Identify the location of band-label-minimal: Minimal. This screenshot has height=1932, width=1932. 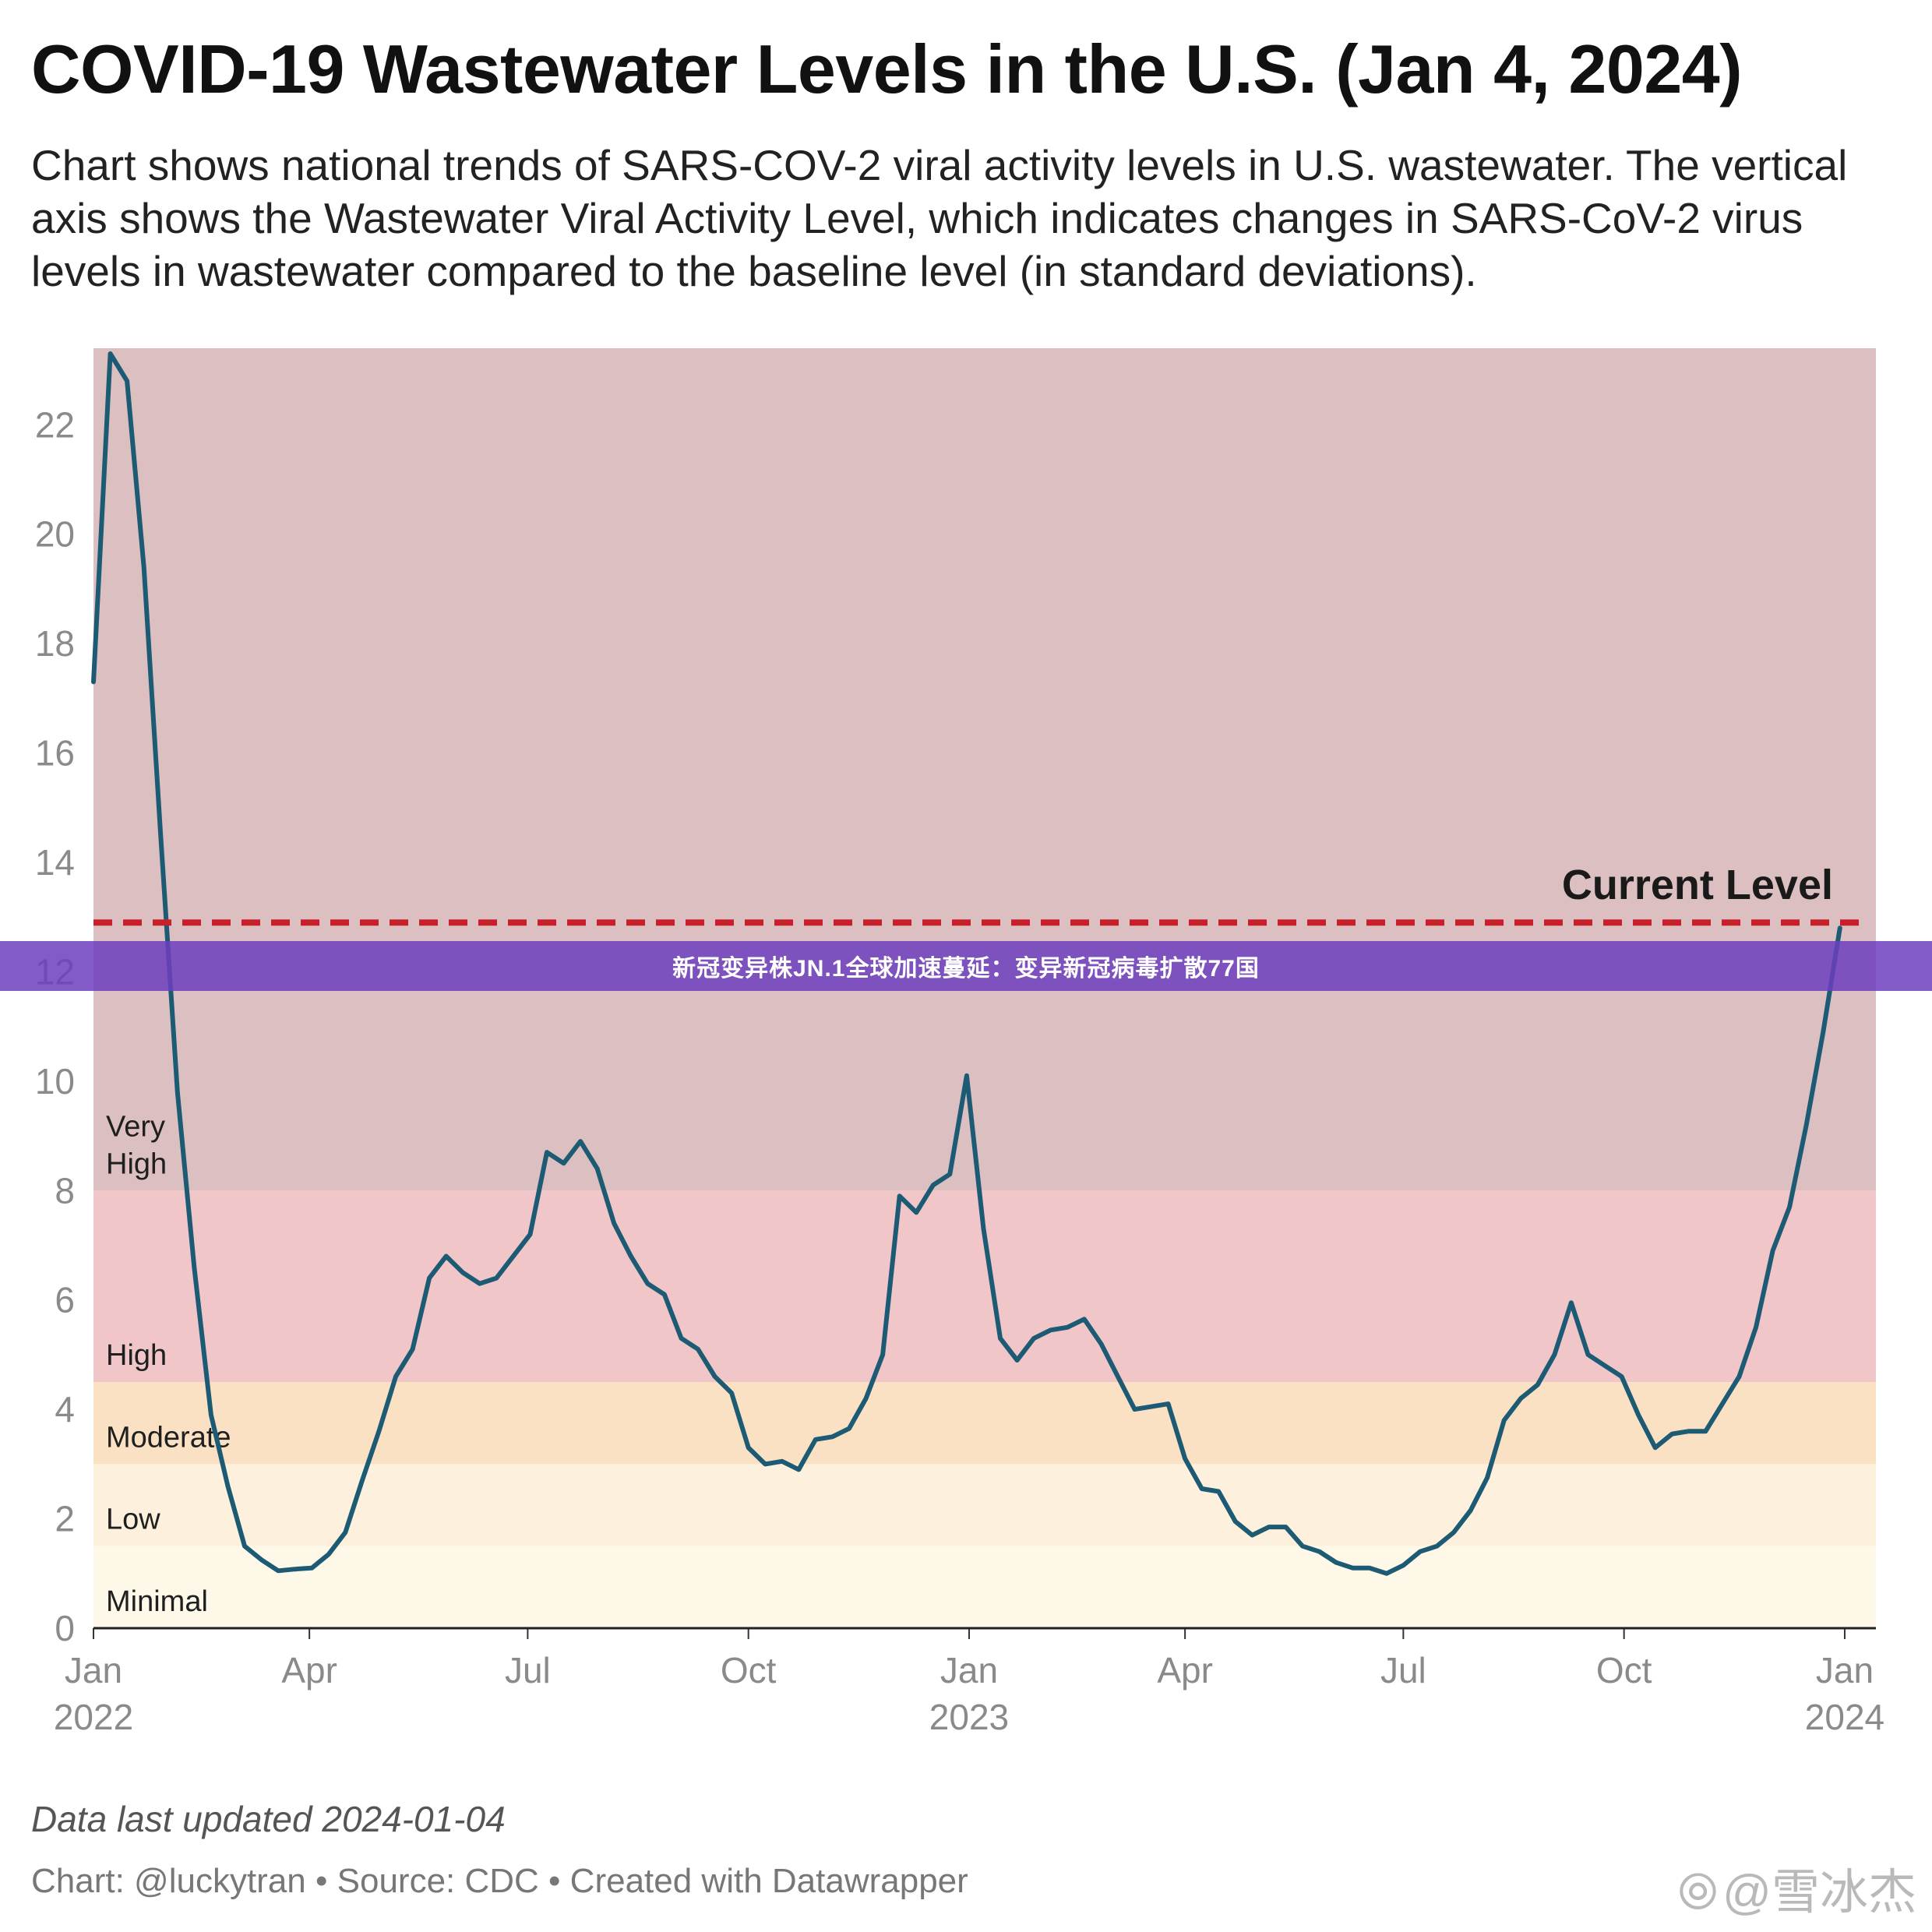
(157, 1601).